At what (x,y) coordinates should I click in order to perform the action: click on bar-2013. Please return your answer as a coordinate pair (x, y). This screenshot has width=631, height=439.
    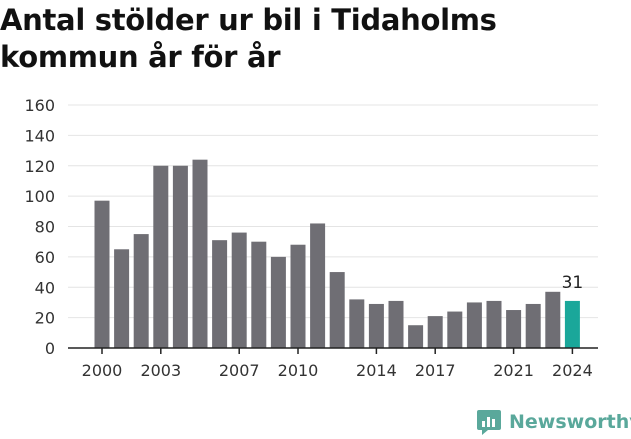
    Looking at the image, I should click on (357, 323).